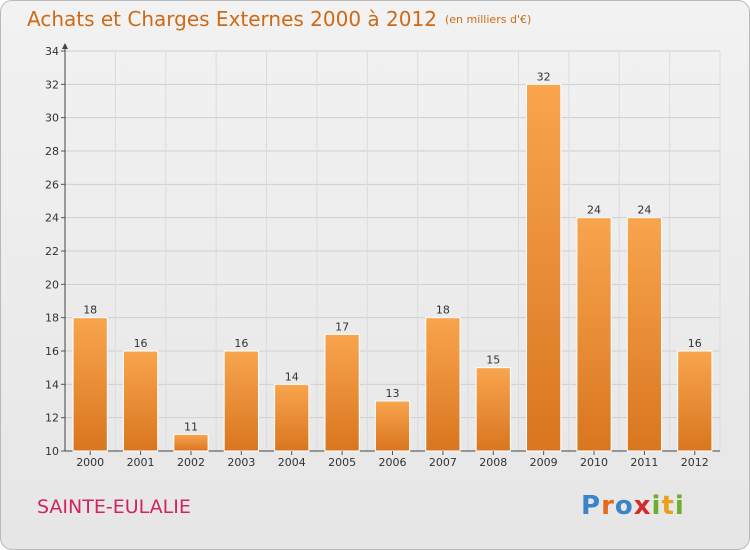  I want to click on x-tick-label: 2001, so click(141, 462).